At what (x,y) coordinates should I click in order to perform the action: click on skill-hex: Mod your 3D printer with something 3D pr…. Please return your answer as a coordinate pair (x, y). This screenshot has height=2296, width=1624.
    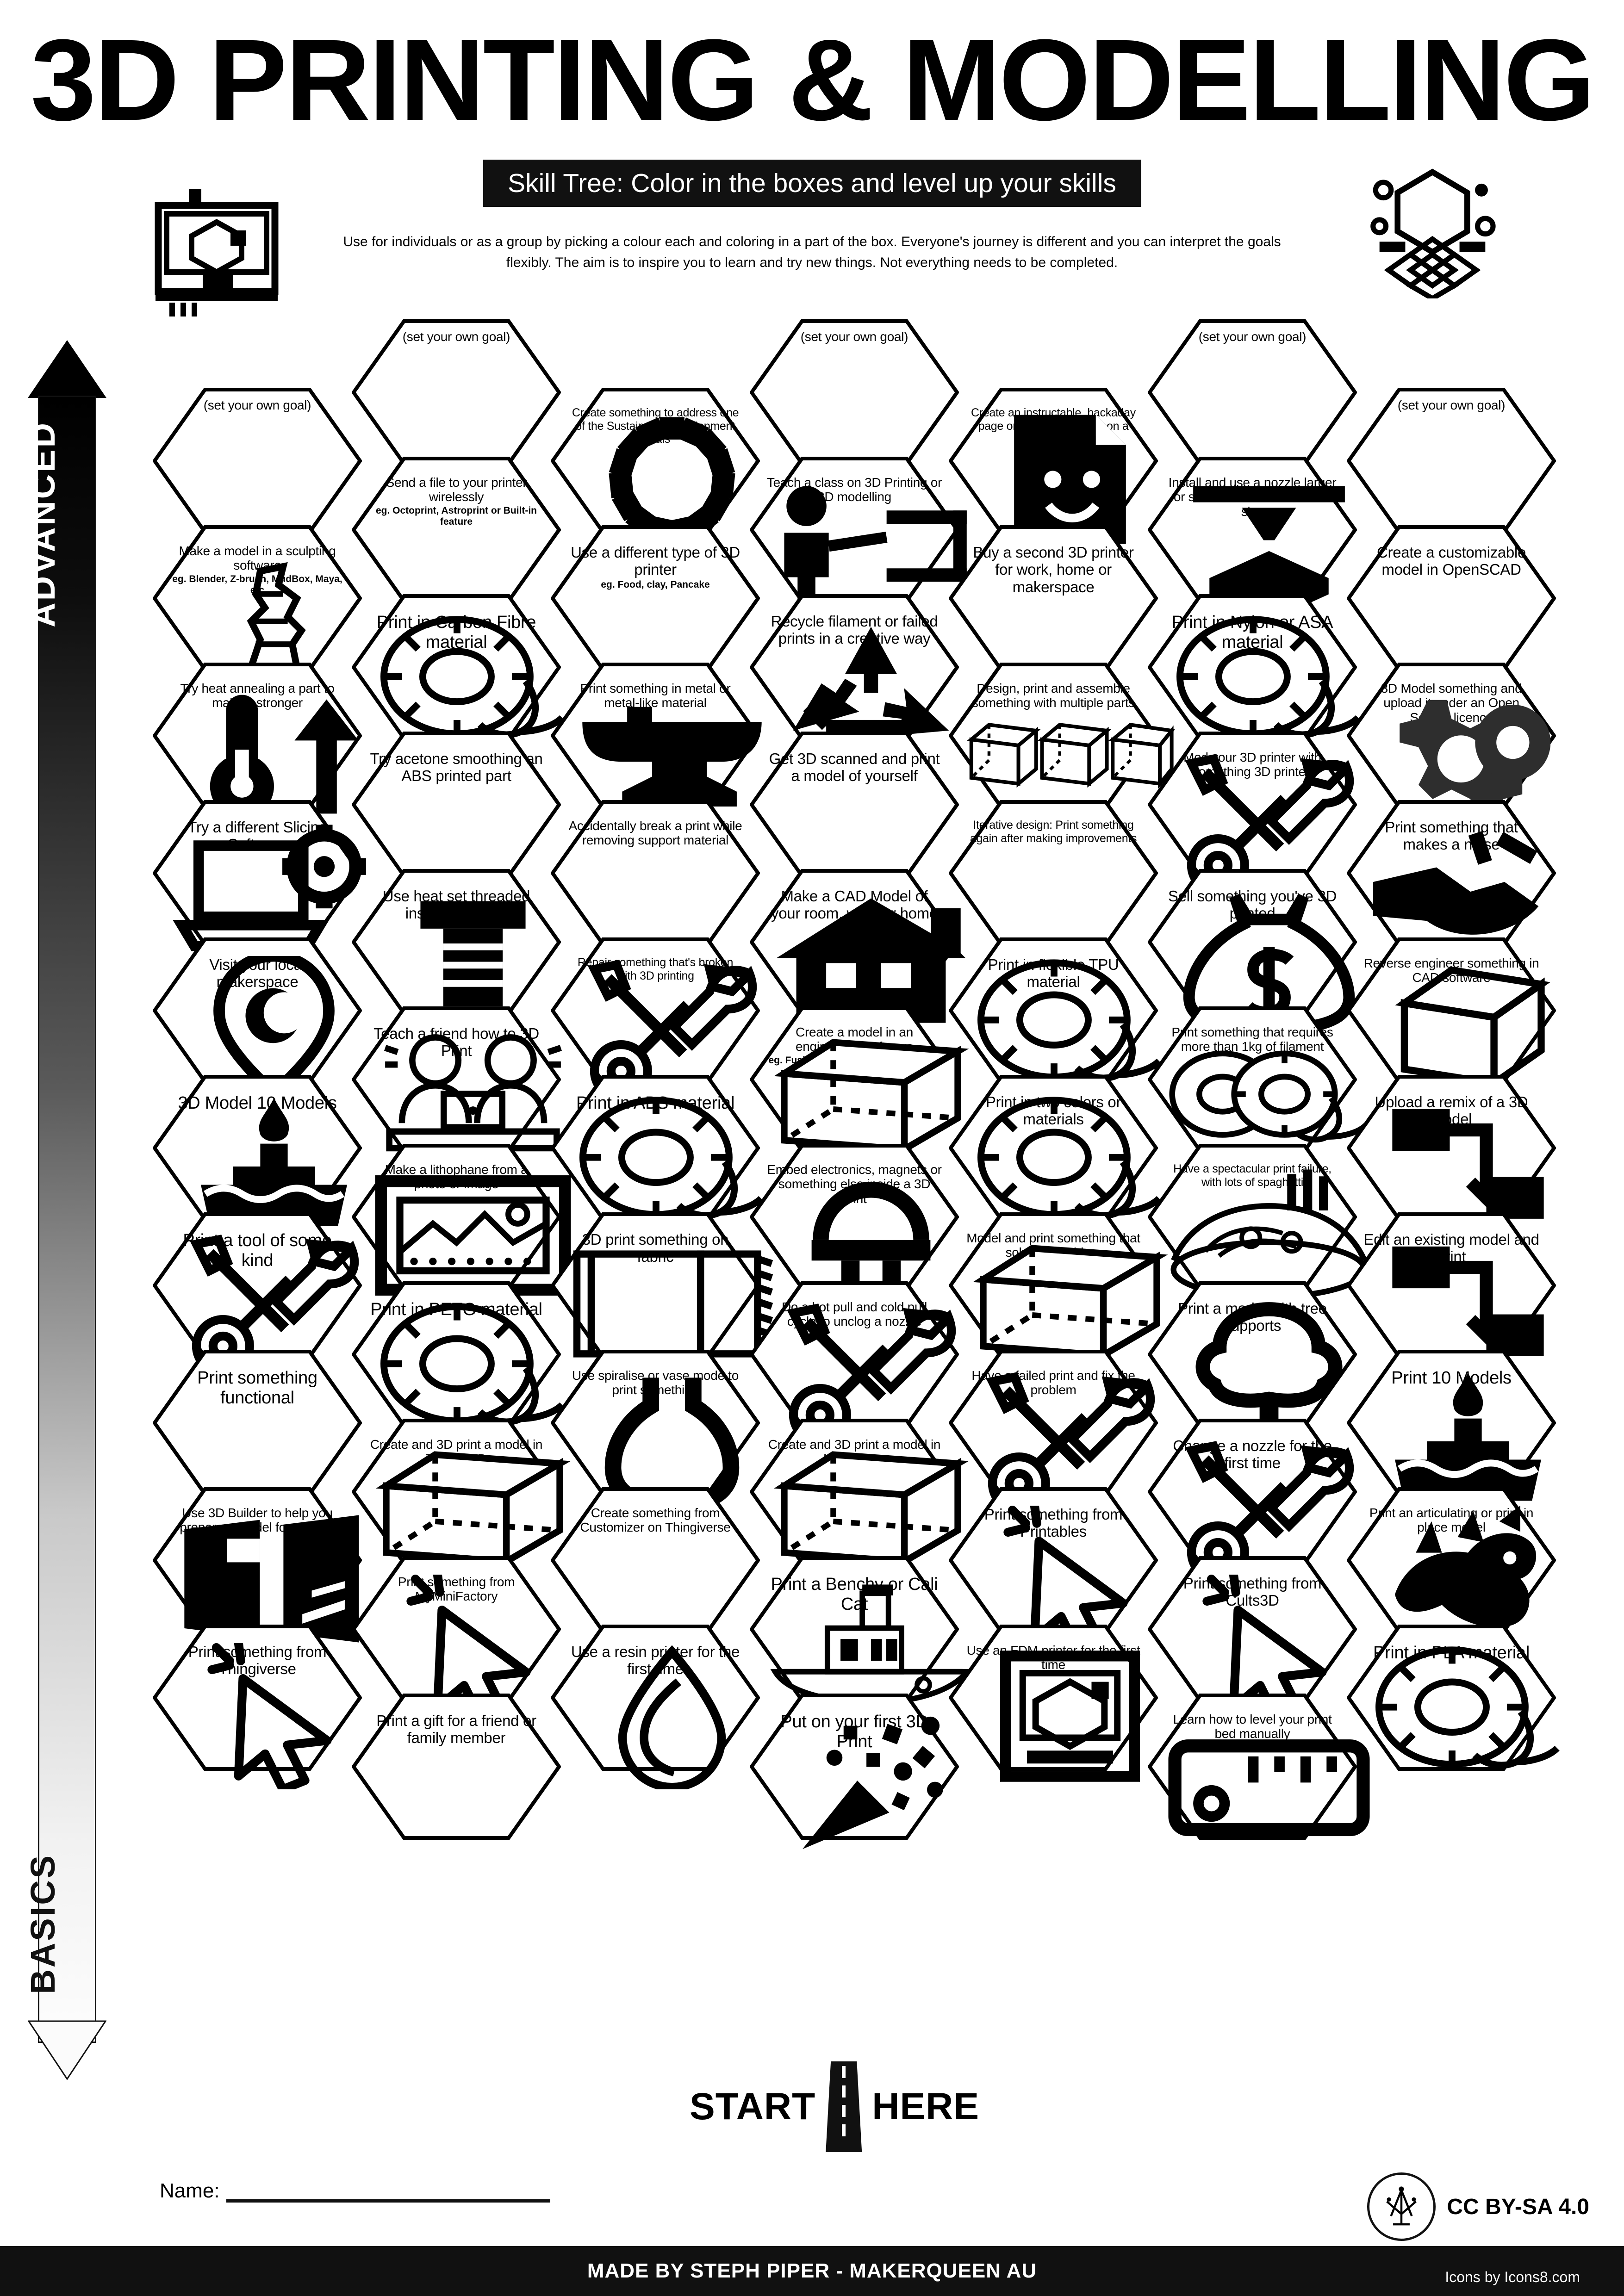
    Looking at the image, I should click on (1252, 814).